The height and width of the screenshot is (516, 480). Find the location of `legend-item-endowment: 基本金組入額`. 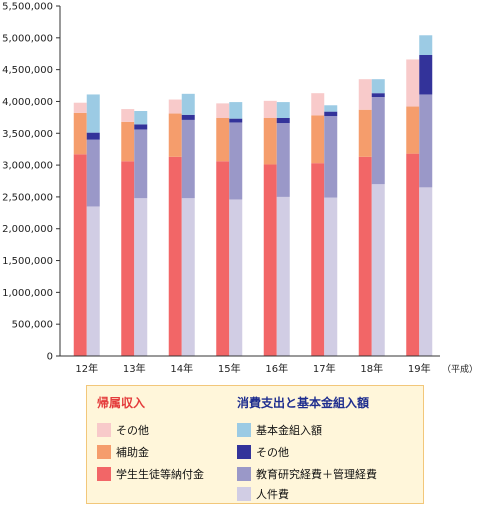

legend-item-endowment: 基本金組入額 is located at coordinates (279, 430).